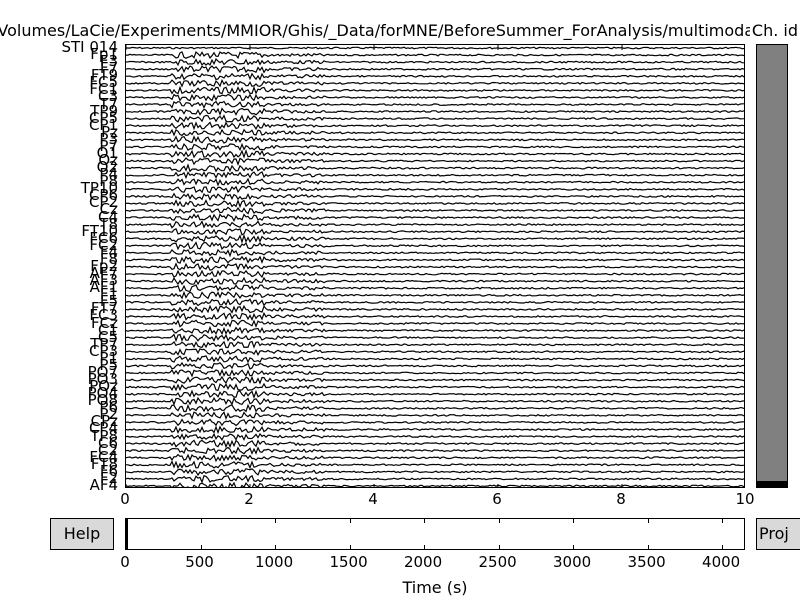 This screenshot has height=600, width=800. I want to click on channel-label: PO8, so click(102, 400).